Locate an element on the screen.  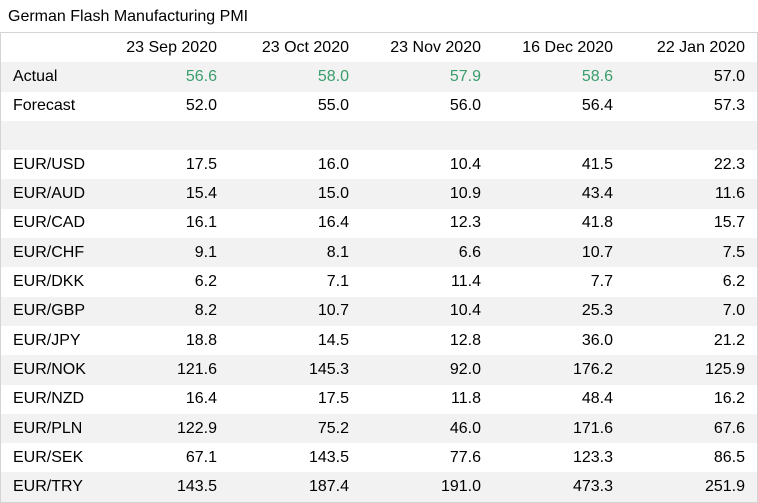
column-header: 16 Dec 2020 is located at coordinates (567, 47).